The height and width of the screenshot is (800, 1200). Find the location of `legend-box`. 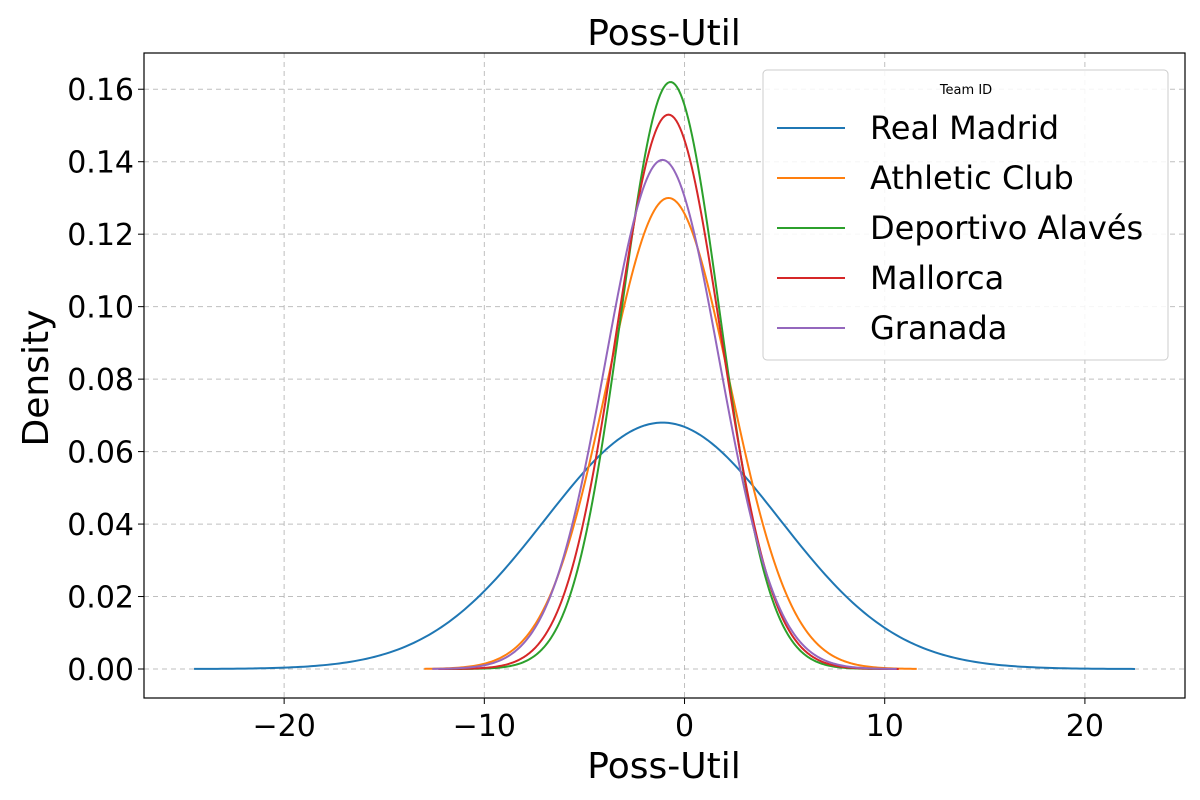

legend-box is located at coordinates (965, 215).